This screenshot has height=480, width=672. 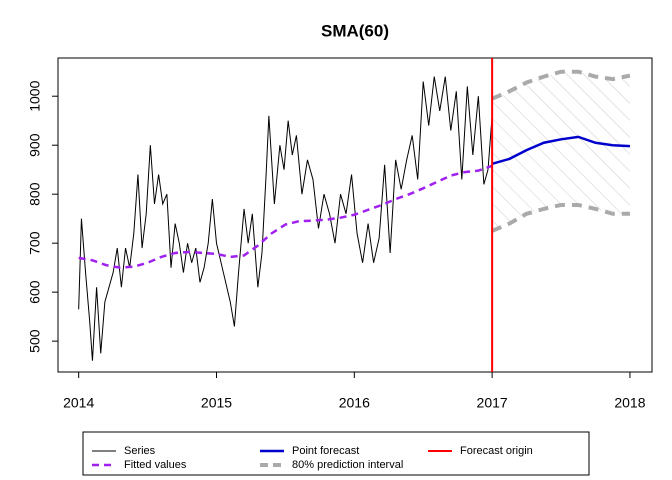 What do you see at coordinates (496, 451) in the screenshot?
I see `legend-label: Forecast origin` at bounding box center [496, 451].